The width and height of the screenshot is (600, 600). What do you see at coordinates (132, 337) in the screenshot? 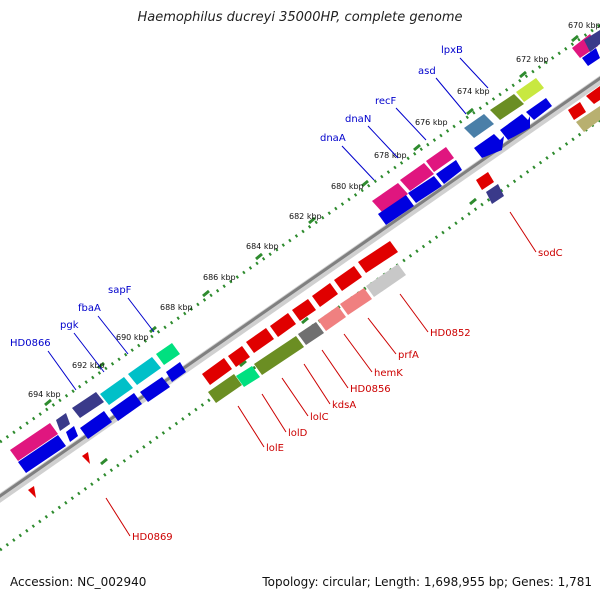
I see `tick-label: 690 kbp` at bounding box center [132, 337].